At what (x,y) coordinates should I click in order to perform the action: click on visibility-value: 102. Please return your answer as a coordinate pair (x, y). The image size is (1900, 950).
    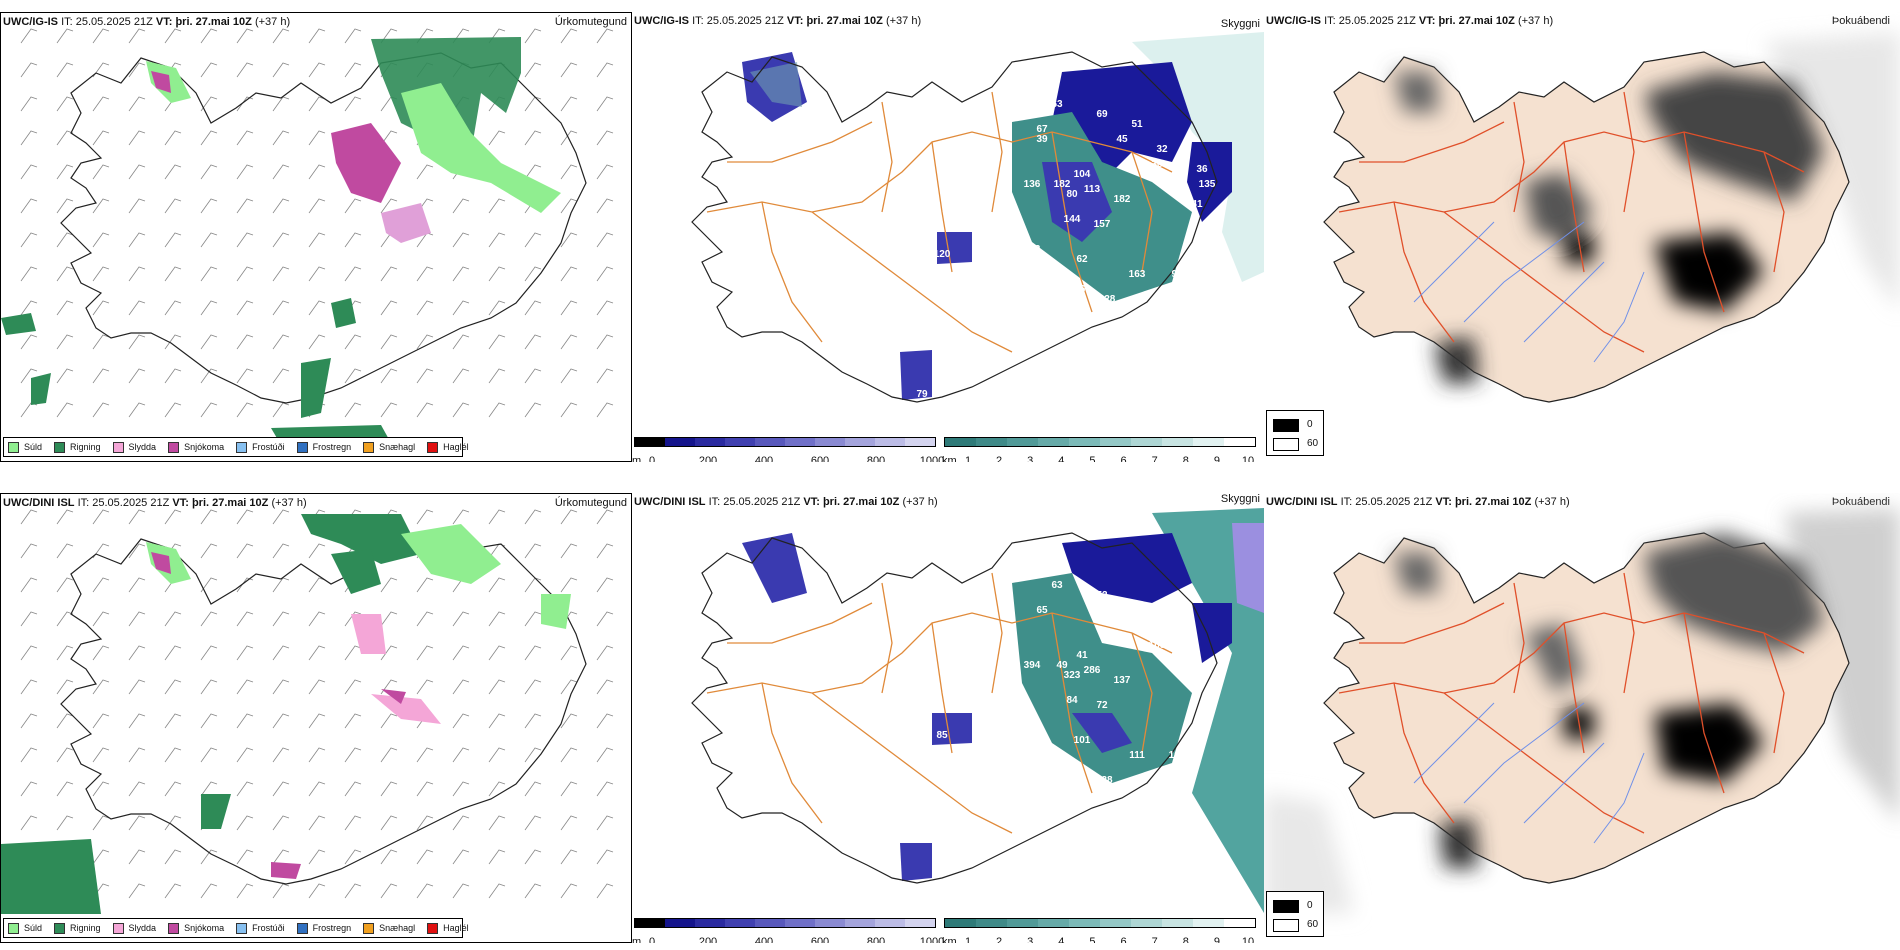
    Looking at the image, I should click on (1177, 755).